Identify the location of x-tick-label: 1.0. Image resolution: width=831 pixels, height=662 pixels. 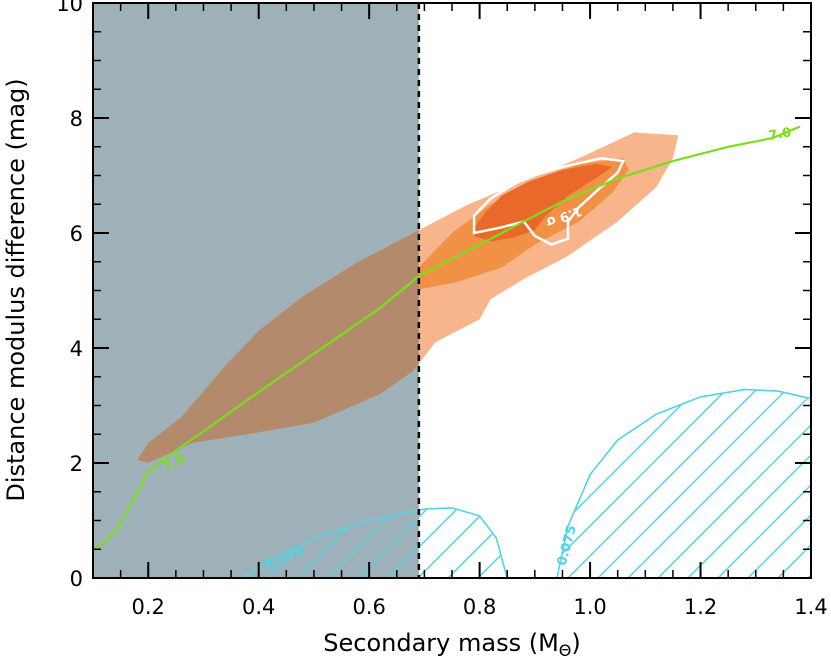
(589, 607).